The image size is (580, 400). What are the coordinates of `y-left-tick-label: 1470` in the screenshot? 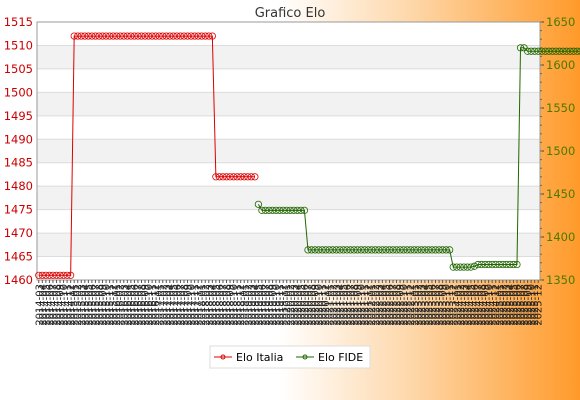 It's located at (18, 233).